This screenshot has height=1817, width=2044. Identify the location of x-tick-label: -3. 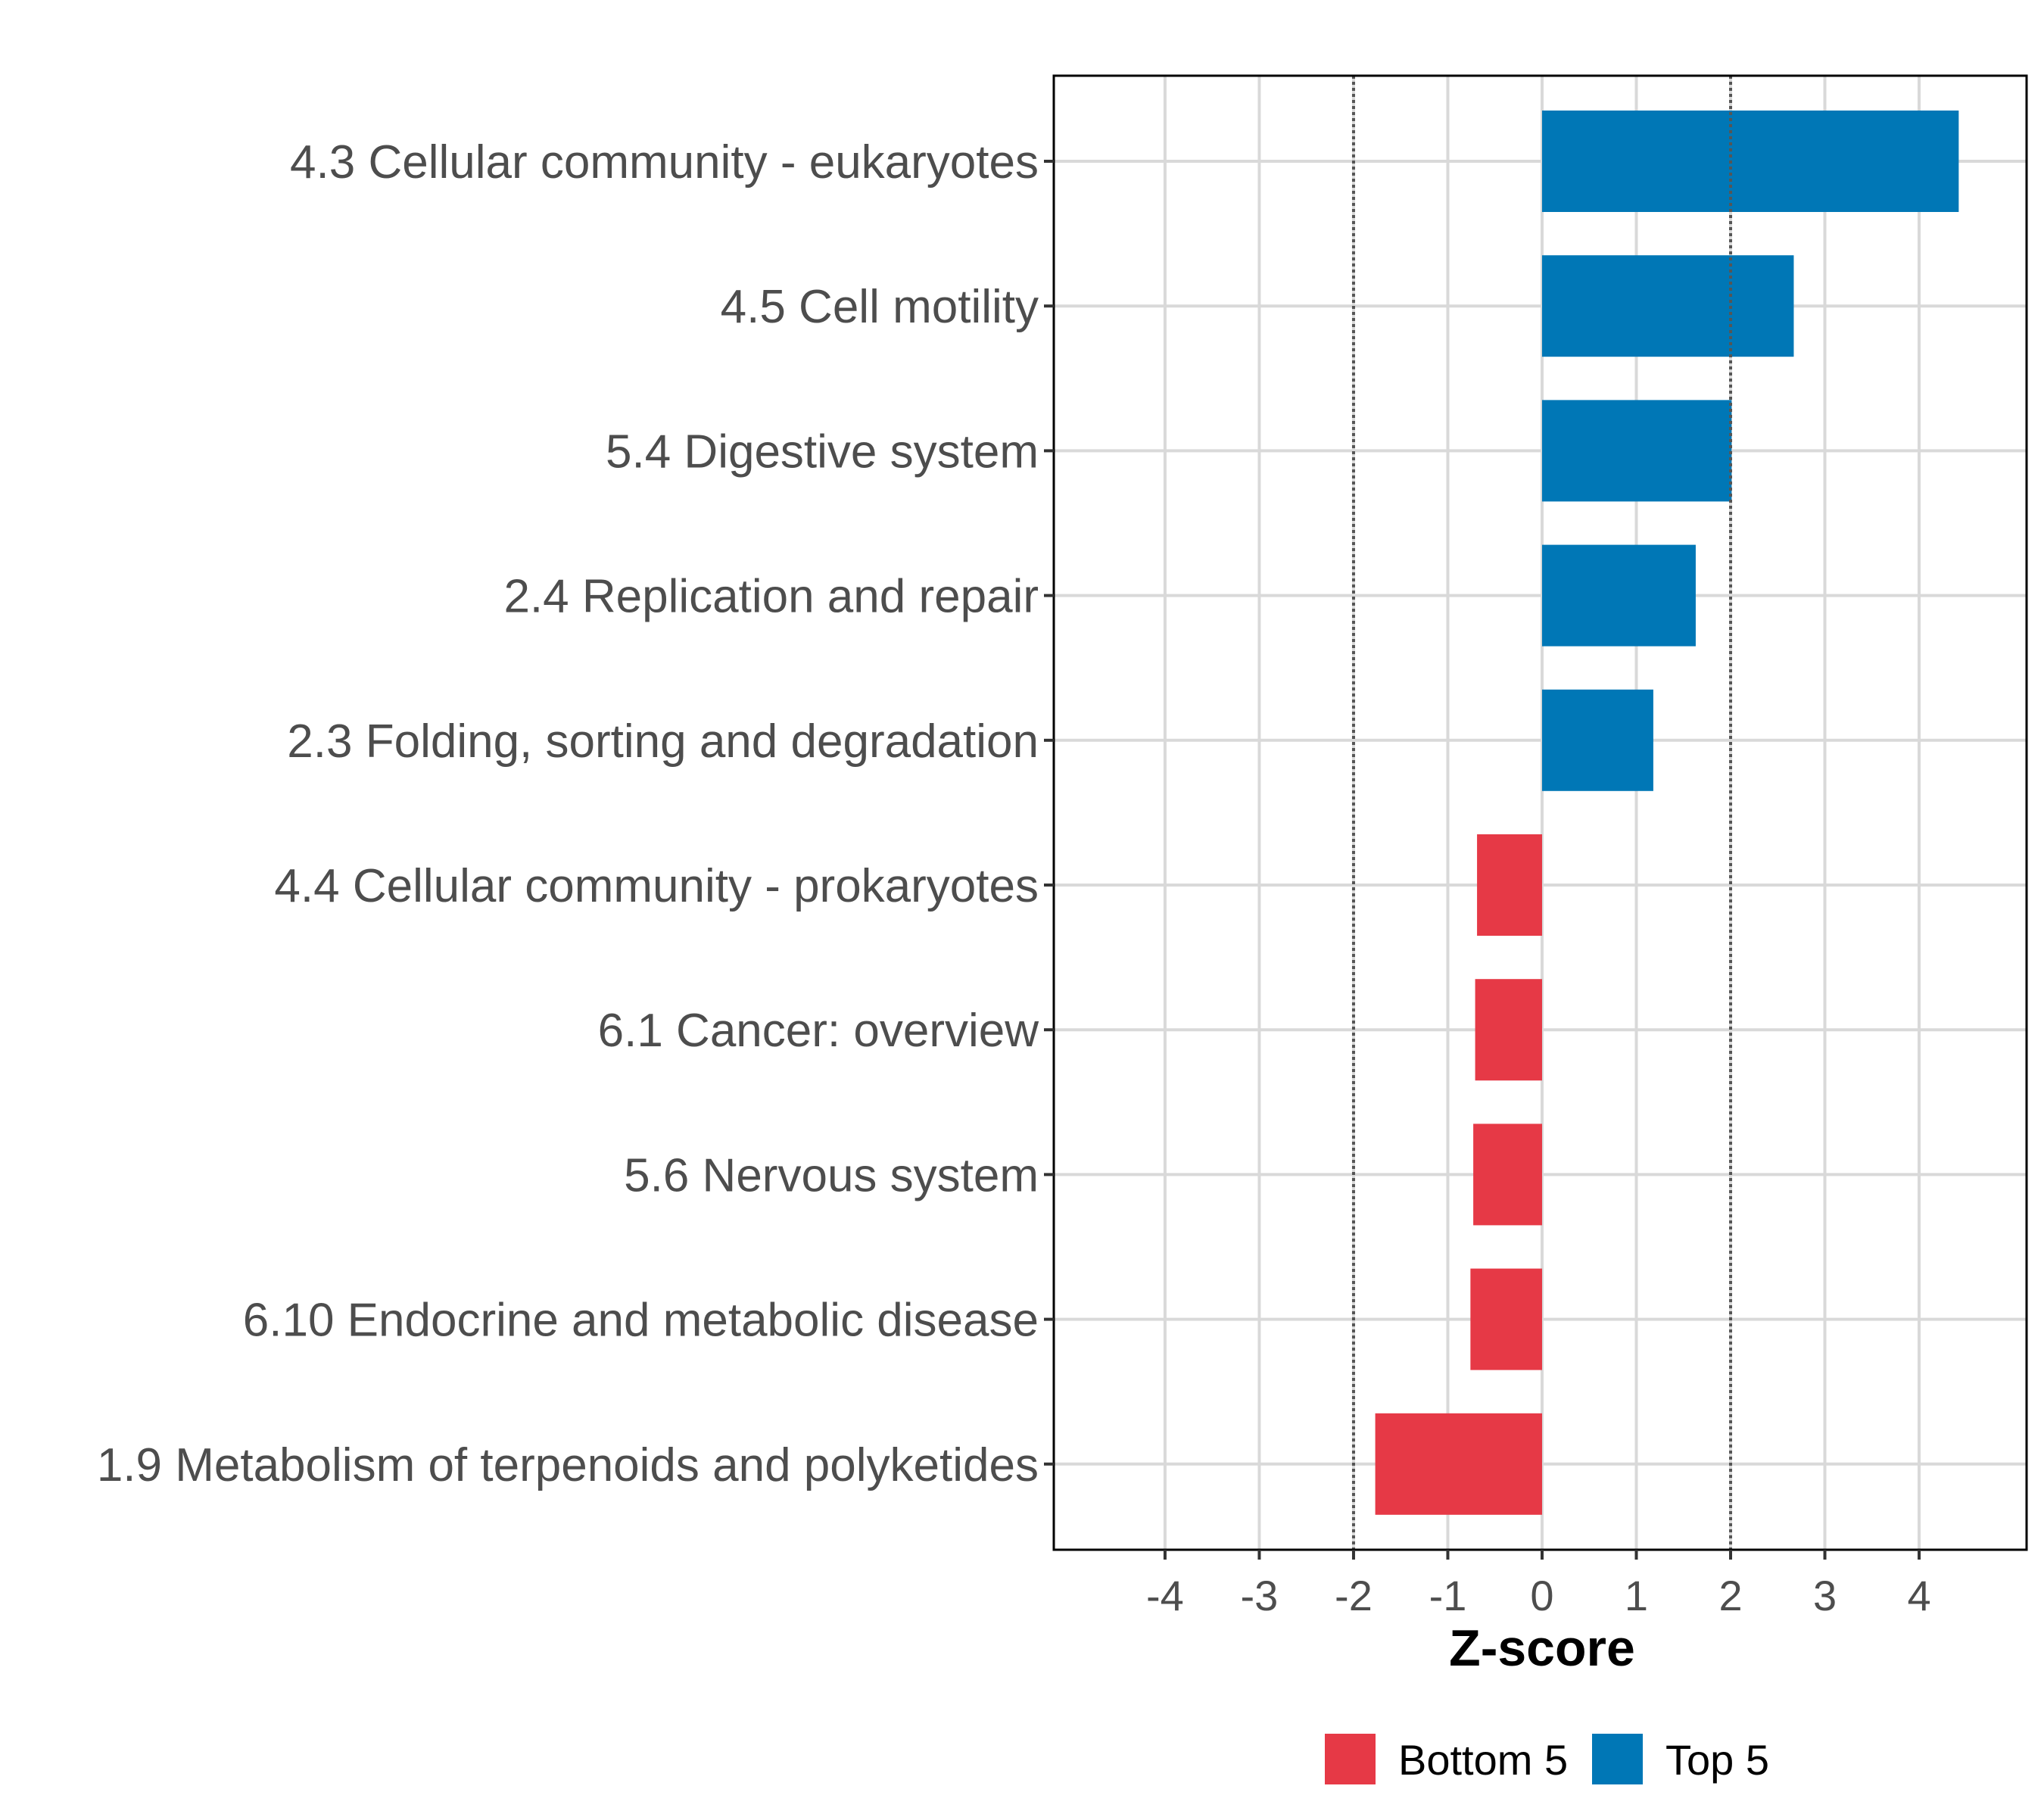
(1260, 1595).